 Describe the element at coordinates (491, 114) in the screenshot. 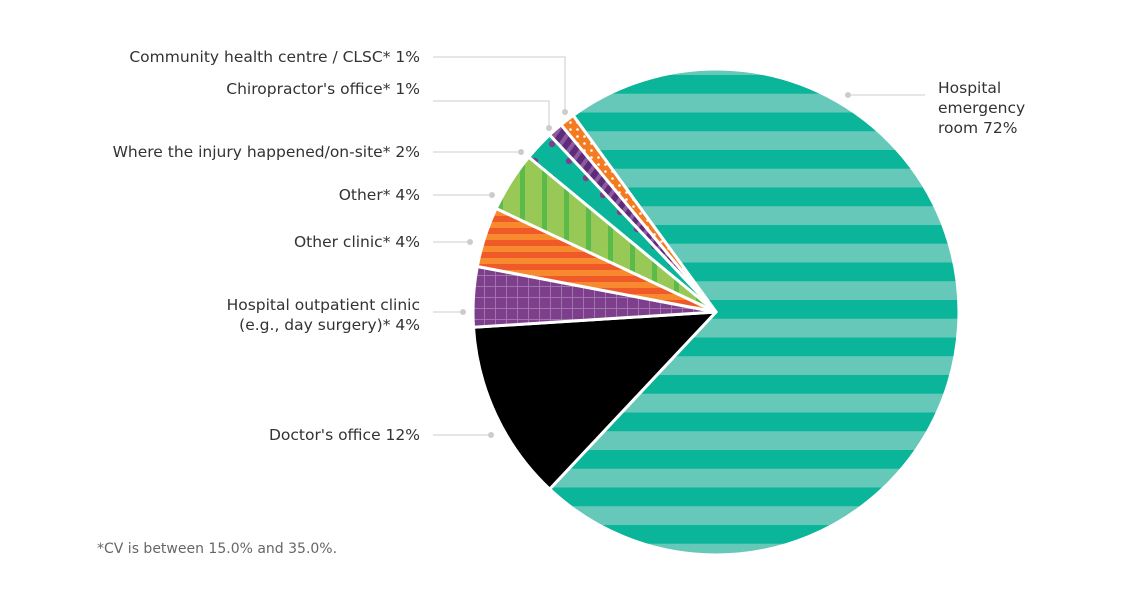

I see `leader-line-chiropractor` at that location.